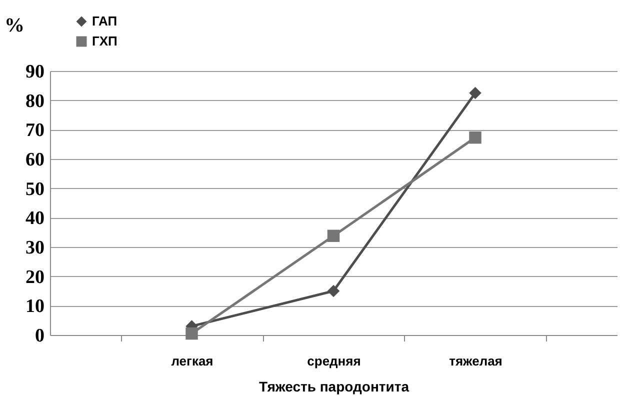  Describe the element at coordinates (35, 277) in the screenshot. I see `y-tick-label: 20` at that location.